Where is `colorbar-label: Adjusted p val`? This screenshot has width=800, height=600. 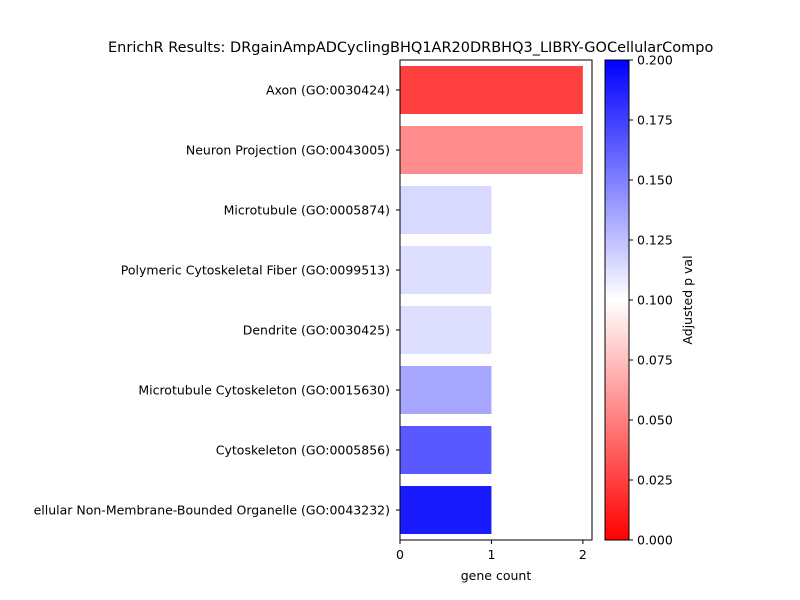
colorbar-label: Adjusted p val is located at coordinates (687, 299).